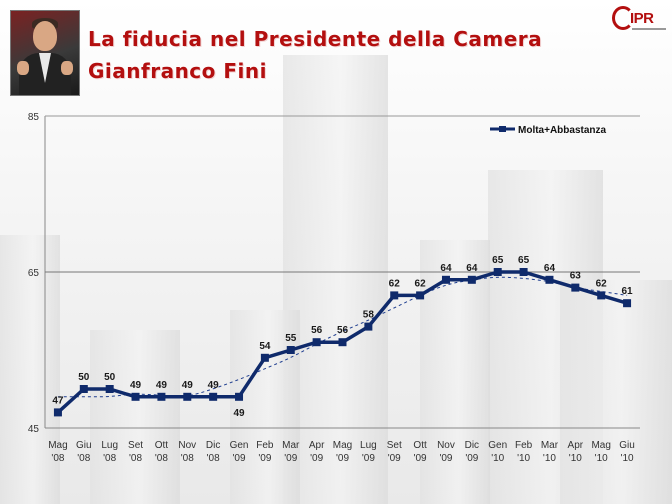 Image resolution: width=672 pixels, height=504 pixels. I want to click on x-tick-label-month: Apr, so click(576, 445).